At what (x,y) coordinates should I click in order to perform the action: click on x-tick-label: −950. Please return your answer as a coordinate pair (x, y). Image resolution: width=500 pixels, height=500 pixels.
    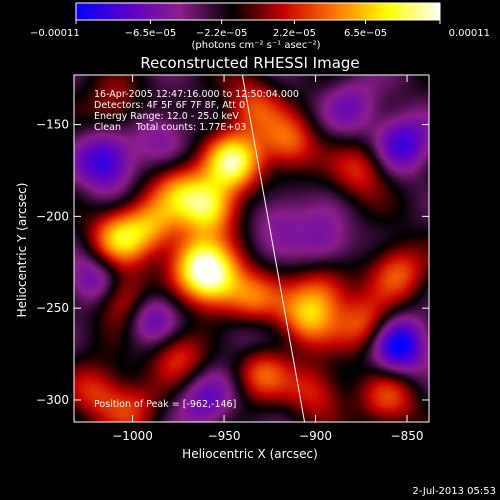
    Looking at the image, I should click on (224, 436).